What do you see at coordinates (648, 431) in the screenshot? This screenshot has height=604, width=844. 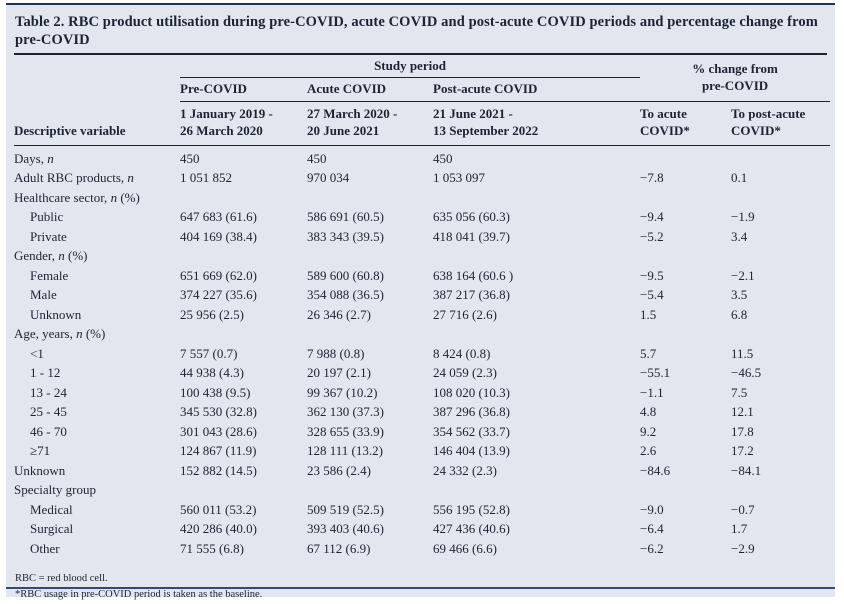 I see `cell-change-to-acute: 9.2` at bounding box center [648, 431].